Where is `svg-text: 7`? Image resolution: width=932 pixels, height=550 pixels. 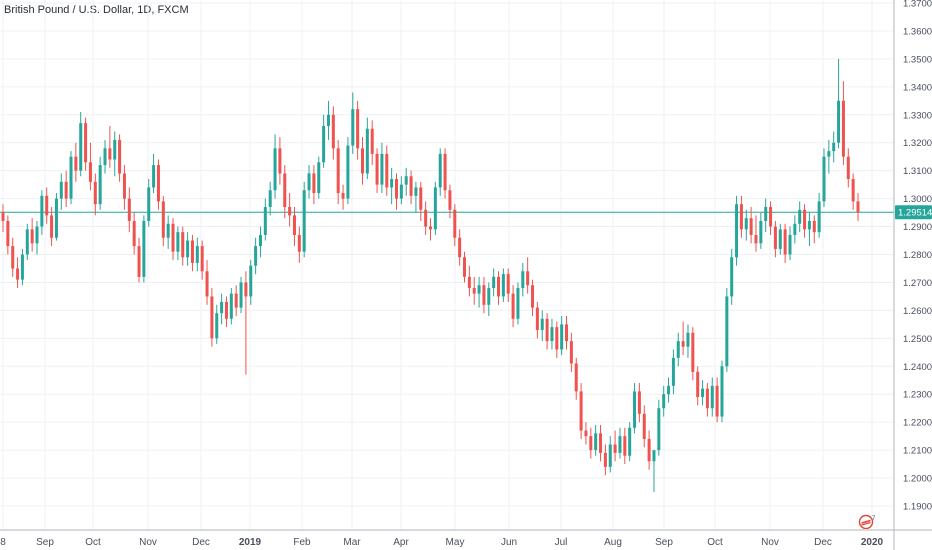 svg-text: 7 is located at coordinates (874, 519).